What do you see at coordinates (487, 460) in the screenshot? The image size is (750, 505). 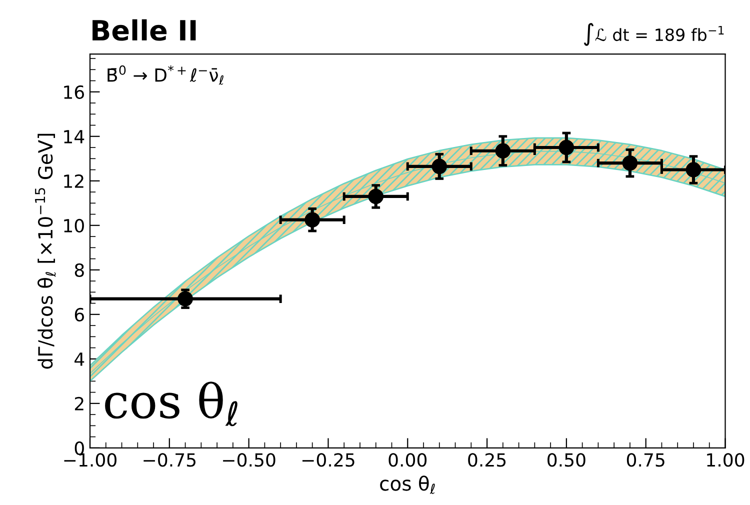 I see `x-tick-label: 0.25` at bounding box center [487, 460].